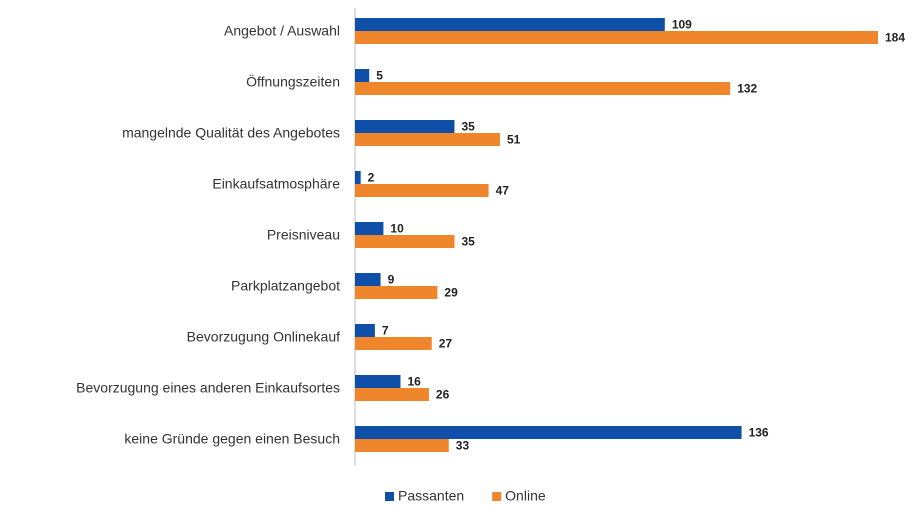  Describe the element at coordinates (759, 433) in the screenshot. I see `value-label: 136` at that location.